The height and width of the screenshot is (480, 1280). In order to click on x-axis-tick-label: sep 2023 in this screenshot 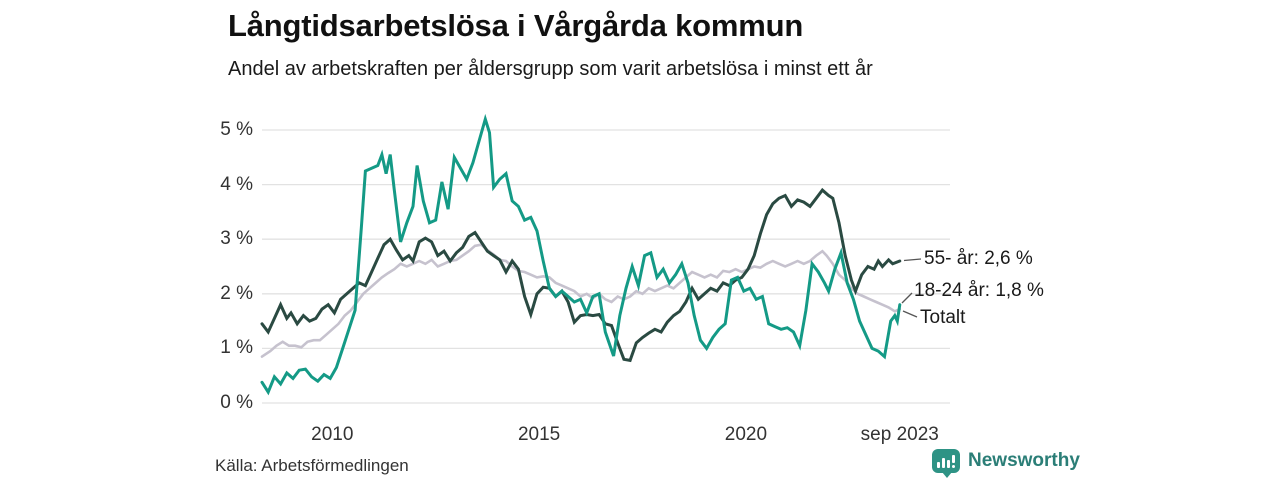, I will do `click(899, 434)`.